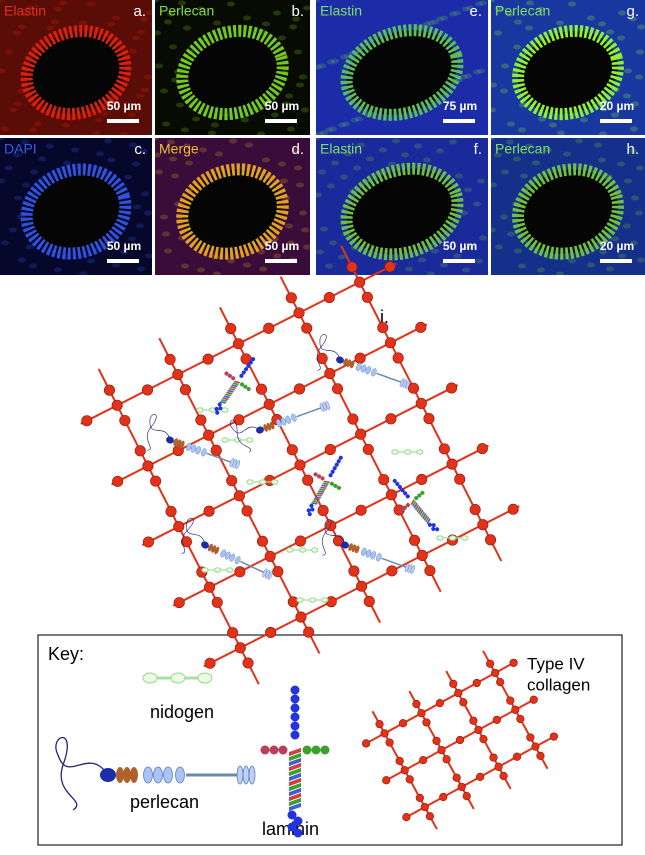 The height and width of the screenshot is (855, 645). What do you see at coordinates (556, 663) in the screenshot?
I see `collagen-label: Type IV` at bounding box center [556, 663].